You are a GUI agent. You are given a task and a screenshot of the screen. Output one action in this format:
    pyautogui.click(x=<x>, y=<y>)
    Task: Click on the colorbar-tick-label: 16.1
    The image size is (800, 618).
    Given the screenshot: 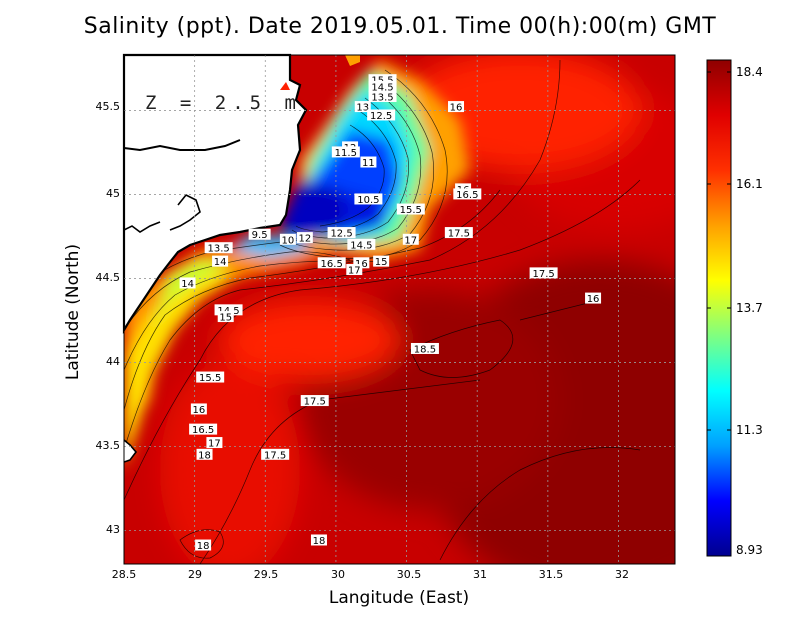 What is the action you would take?
    pyautogui.click(x=749, y=184)
    